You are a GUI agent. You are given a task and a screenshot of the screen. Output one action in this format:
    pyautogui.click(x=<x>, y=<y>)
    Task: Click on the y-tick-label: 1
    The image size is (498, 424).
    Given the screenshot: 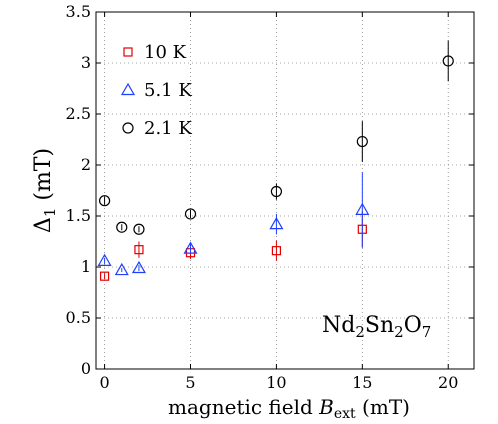 What is the action you would take?
    pyautogui.click(x=86, y=266)
    